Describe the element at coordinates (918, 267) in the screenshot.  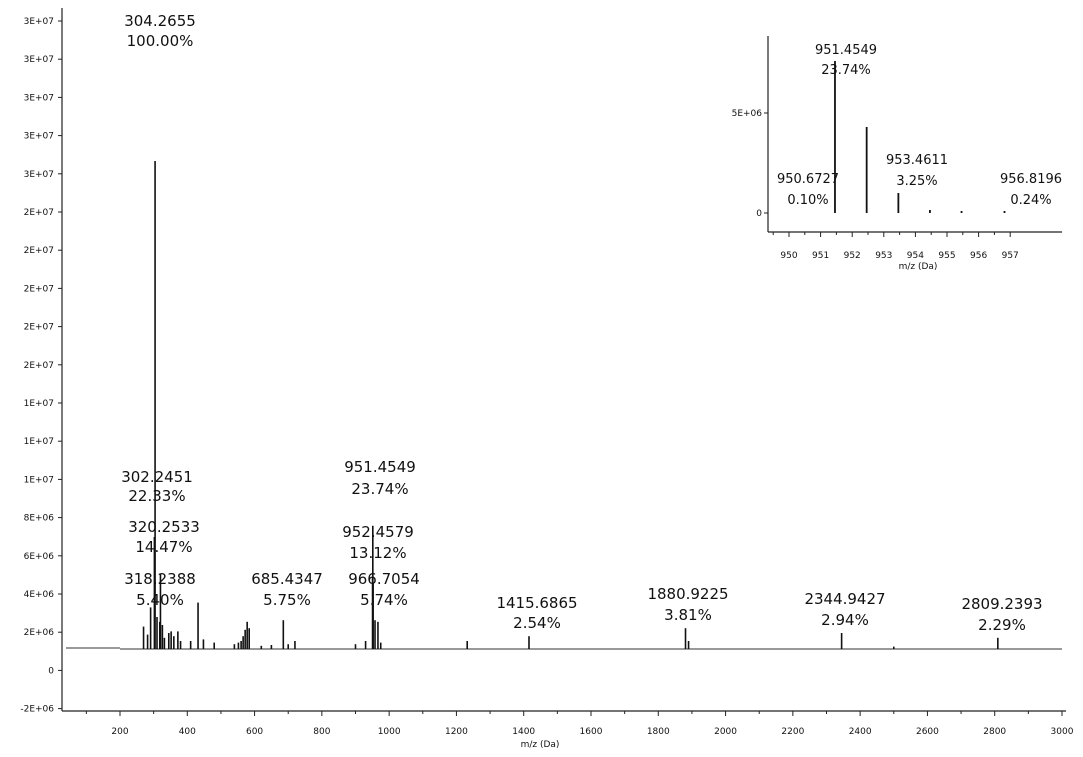
I see `inset-x-axis-title: m/z (Da)` at that location.